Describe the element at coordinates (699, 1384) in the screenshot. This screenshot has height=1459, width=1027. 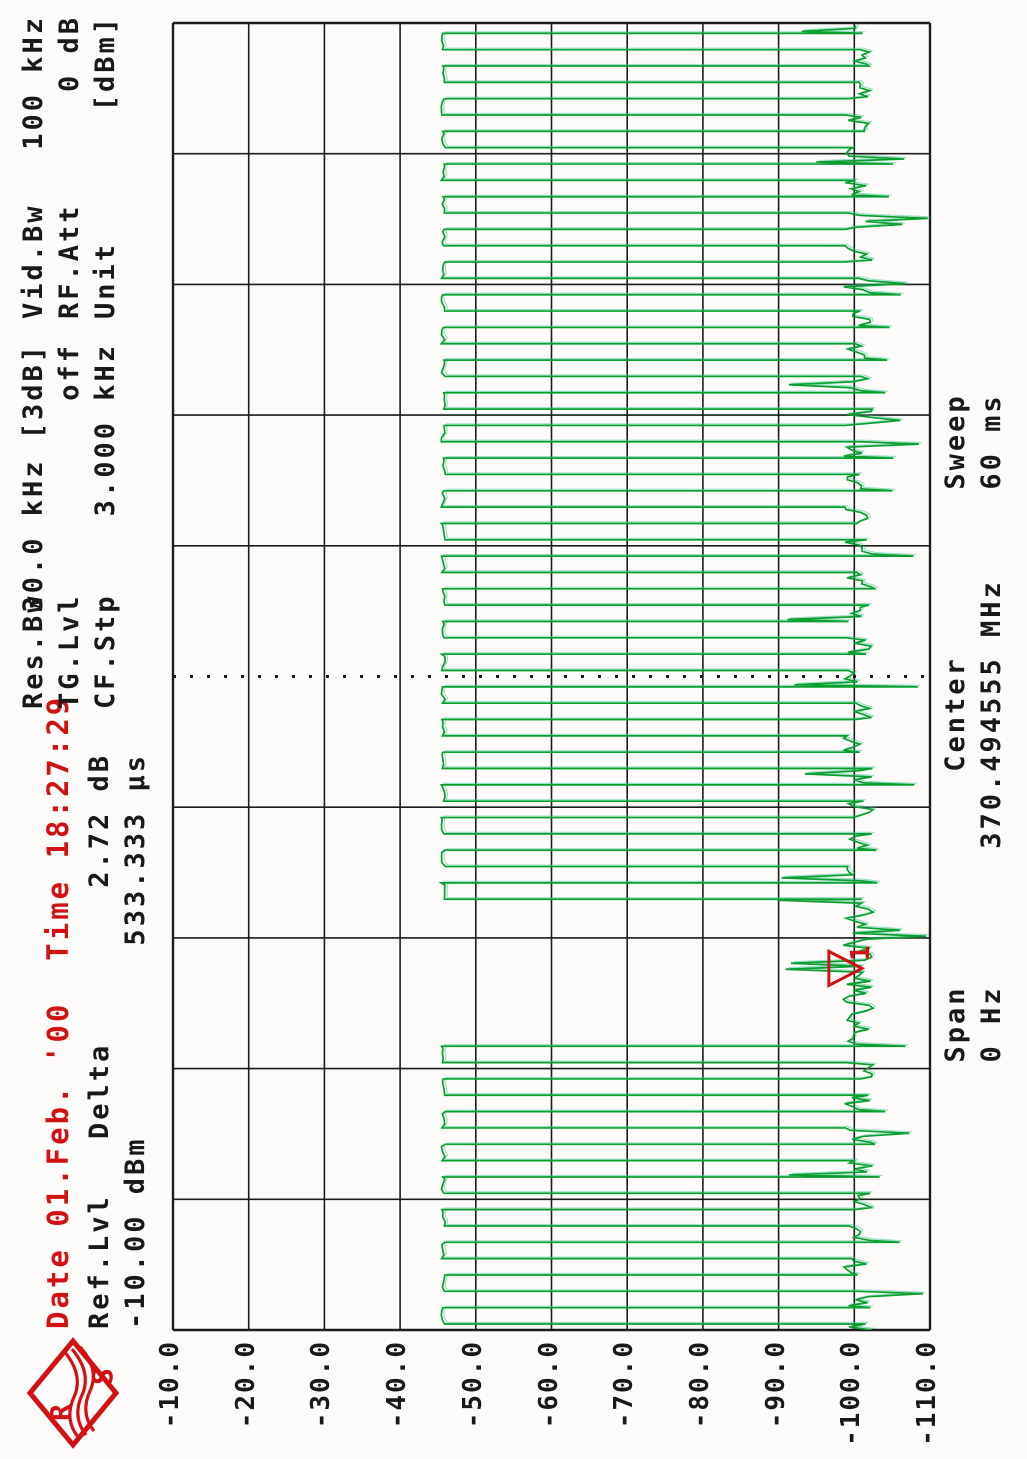
I see `y-axis-tick-label: -80.0` at that location.